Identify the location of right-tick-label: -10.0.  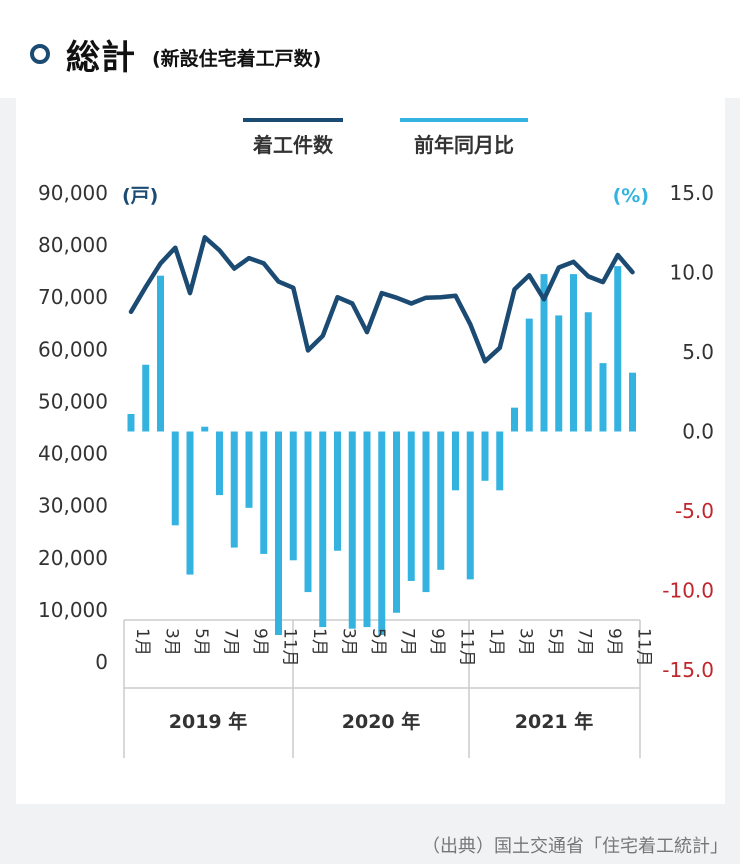
(688, 591).